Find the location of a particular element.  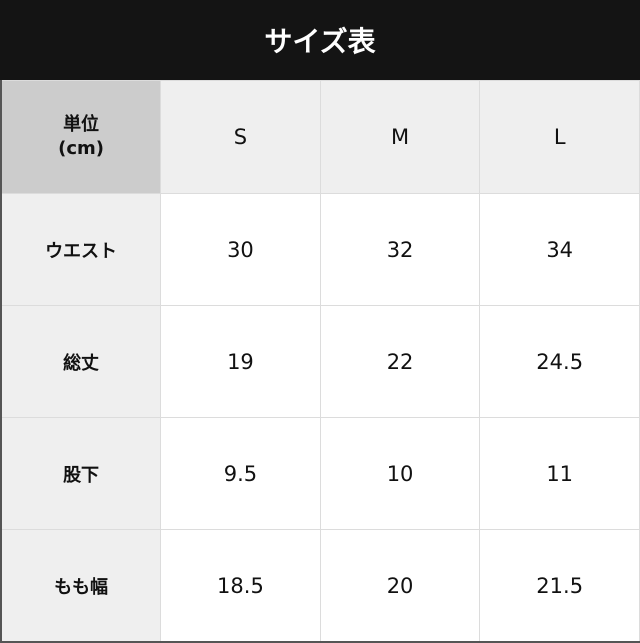

table-cell: 9.5 is located at coordinates (240, 473).